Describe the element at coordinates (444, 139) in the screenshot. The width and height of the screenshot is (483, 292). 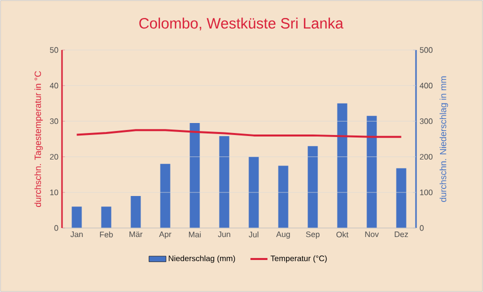
I see `y2-axis-title: durchschn. Niederschlag in mm` at that location.